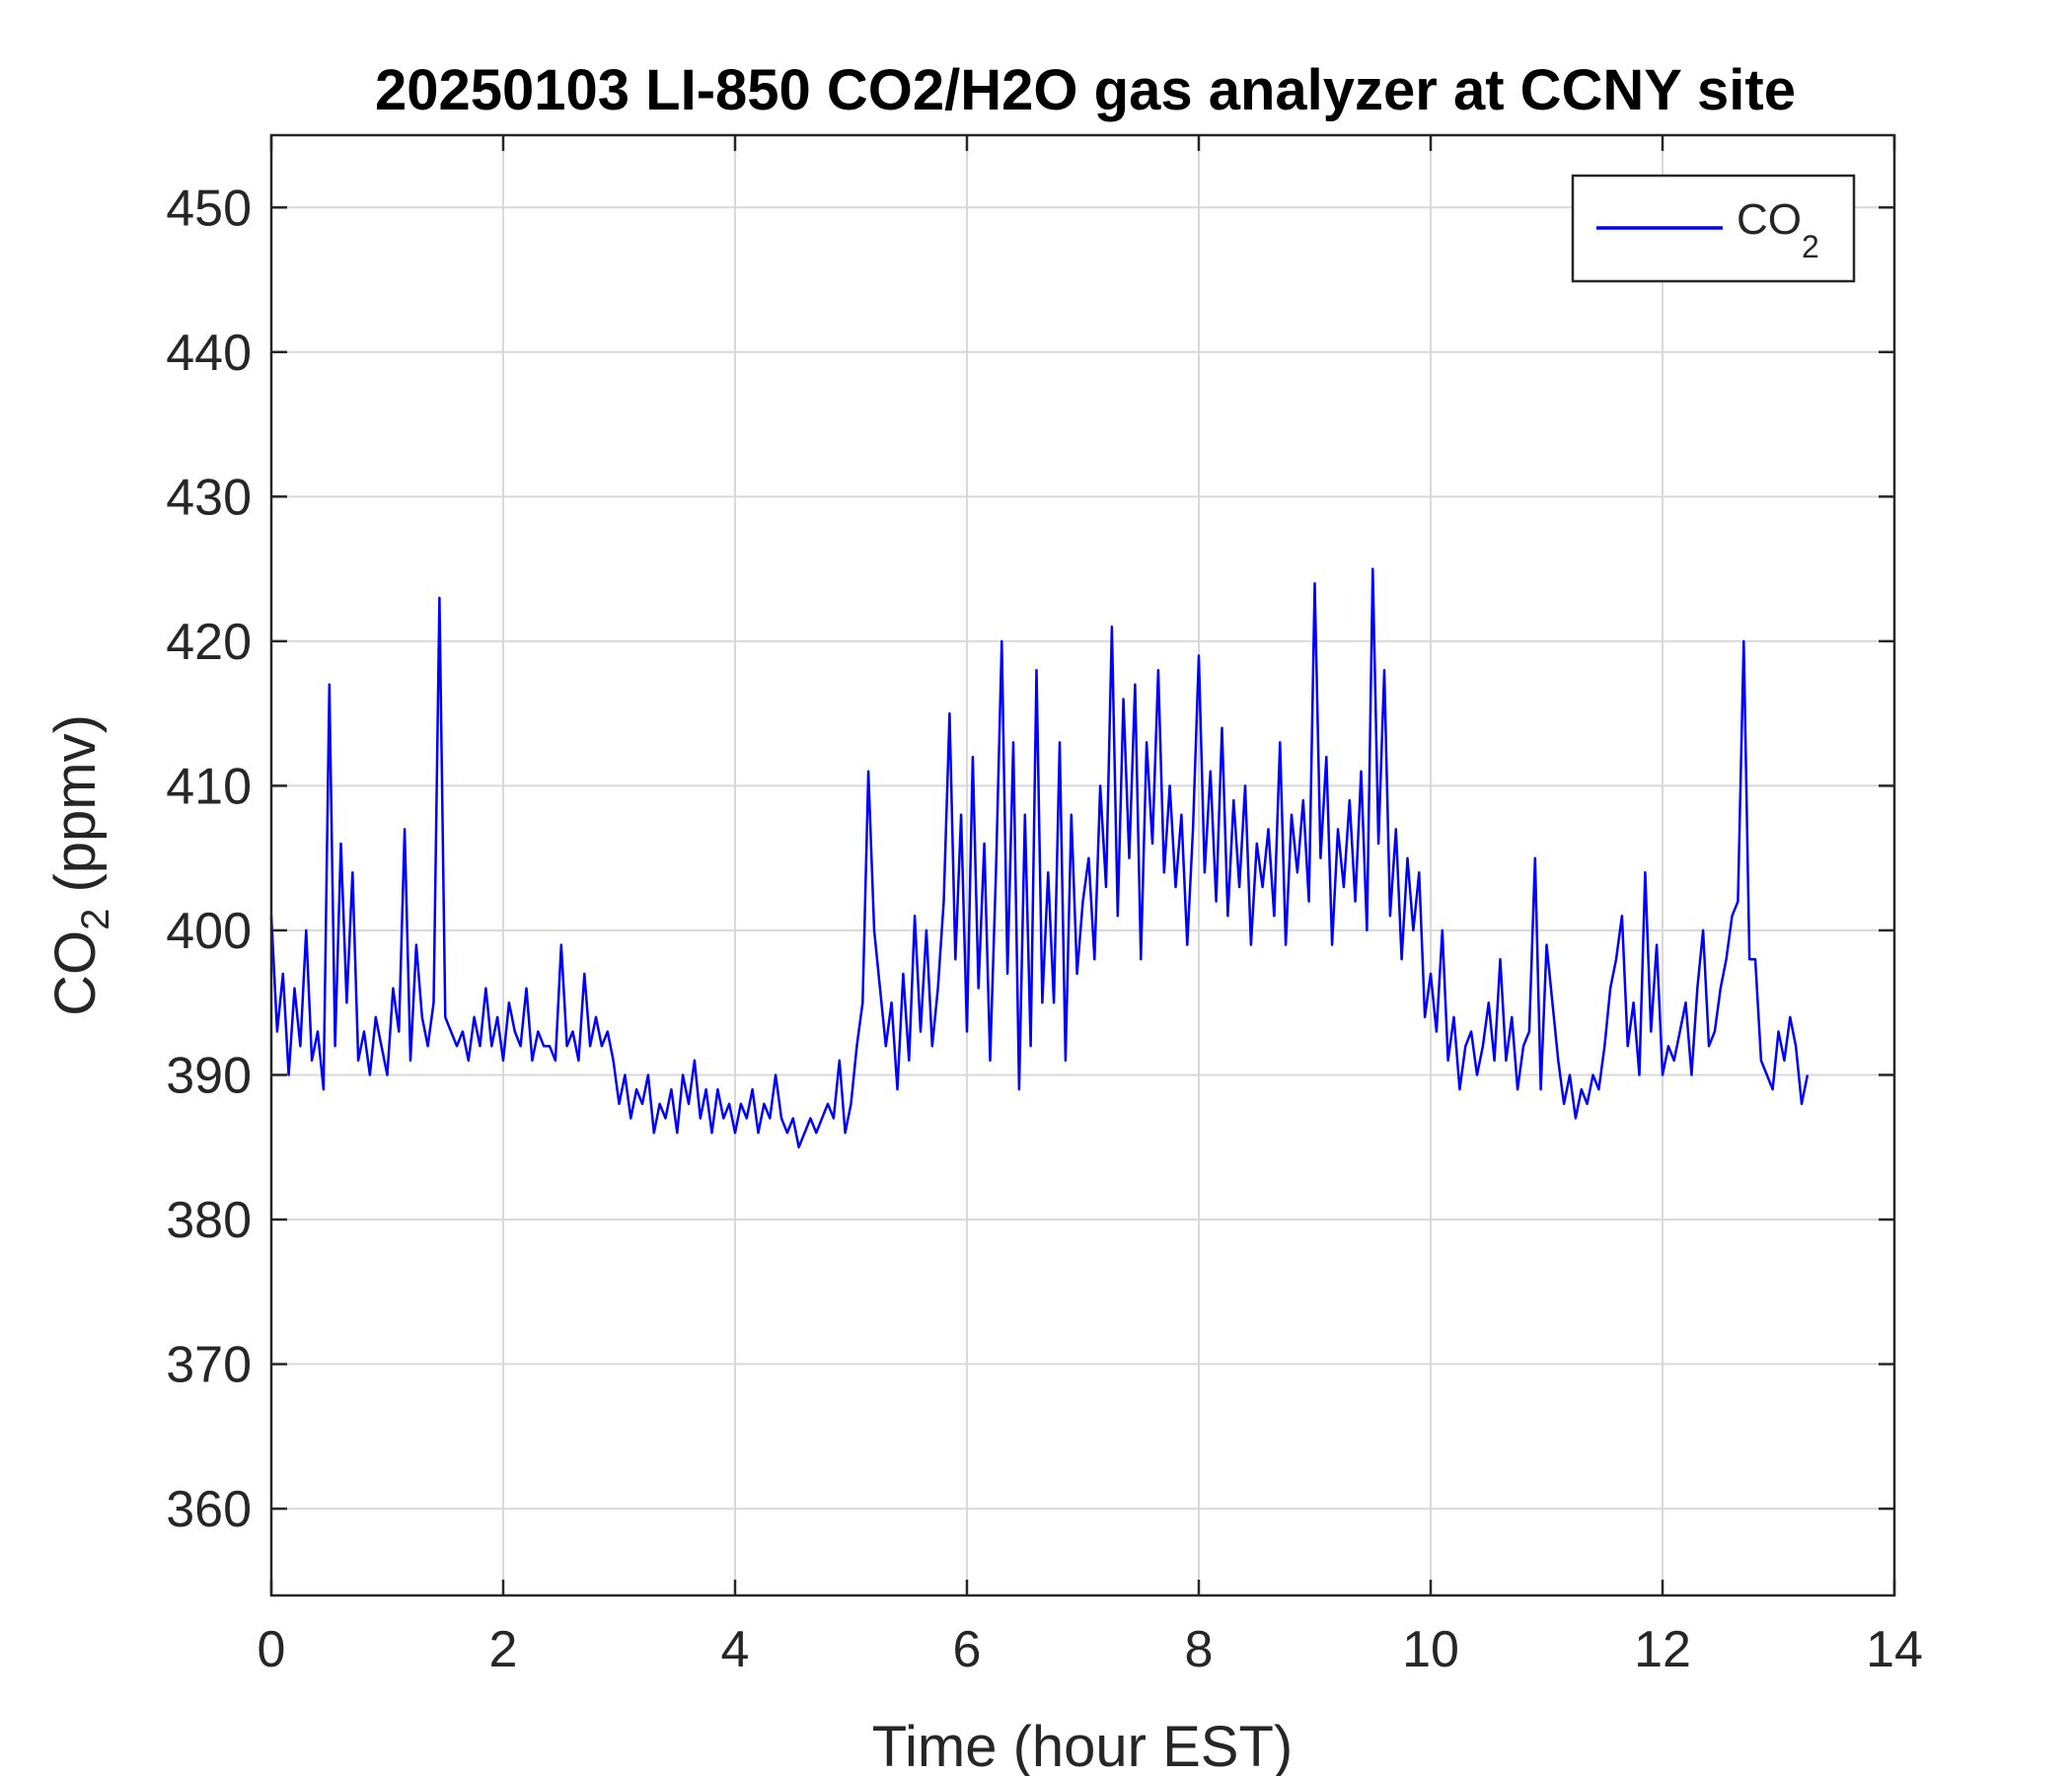  What do you see at coordinates (968, 1650) in the screenshot?
I see `x-tick-label-6: 6` at bounding box center [968, 1650].